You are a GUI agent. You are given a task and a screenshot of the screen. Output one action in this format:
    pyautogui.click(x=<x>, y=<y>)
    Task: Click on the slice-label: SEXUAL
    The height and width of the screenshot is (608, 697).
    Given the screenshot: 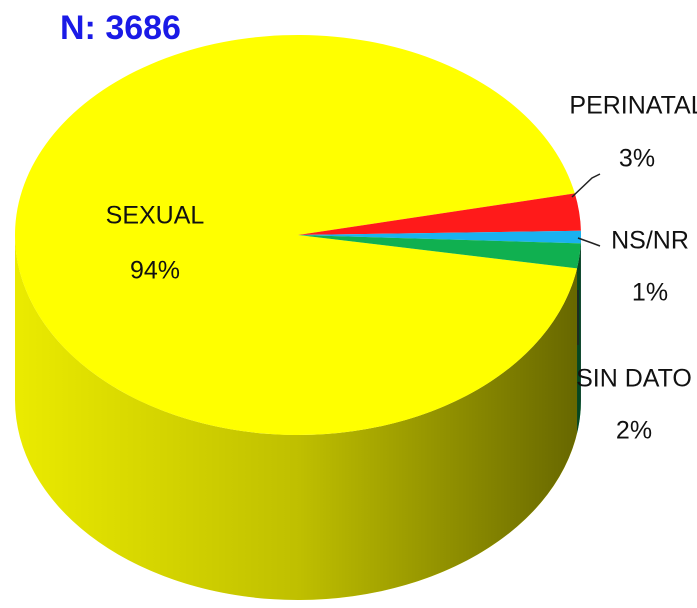 What is the action you would take?
    pyautogui.click(x=155, y=216)
    